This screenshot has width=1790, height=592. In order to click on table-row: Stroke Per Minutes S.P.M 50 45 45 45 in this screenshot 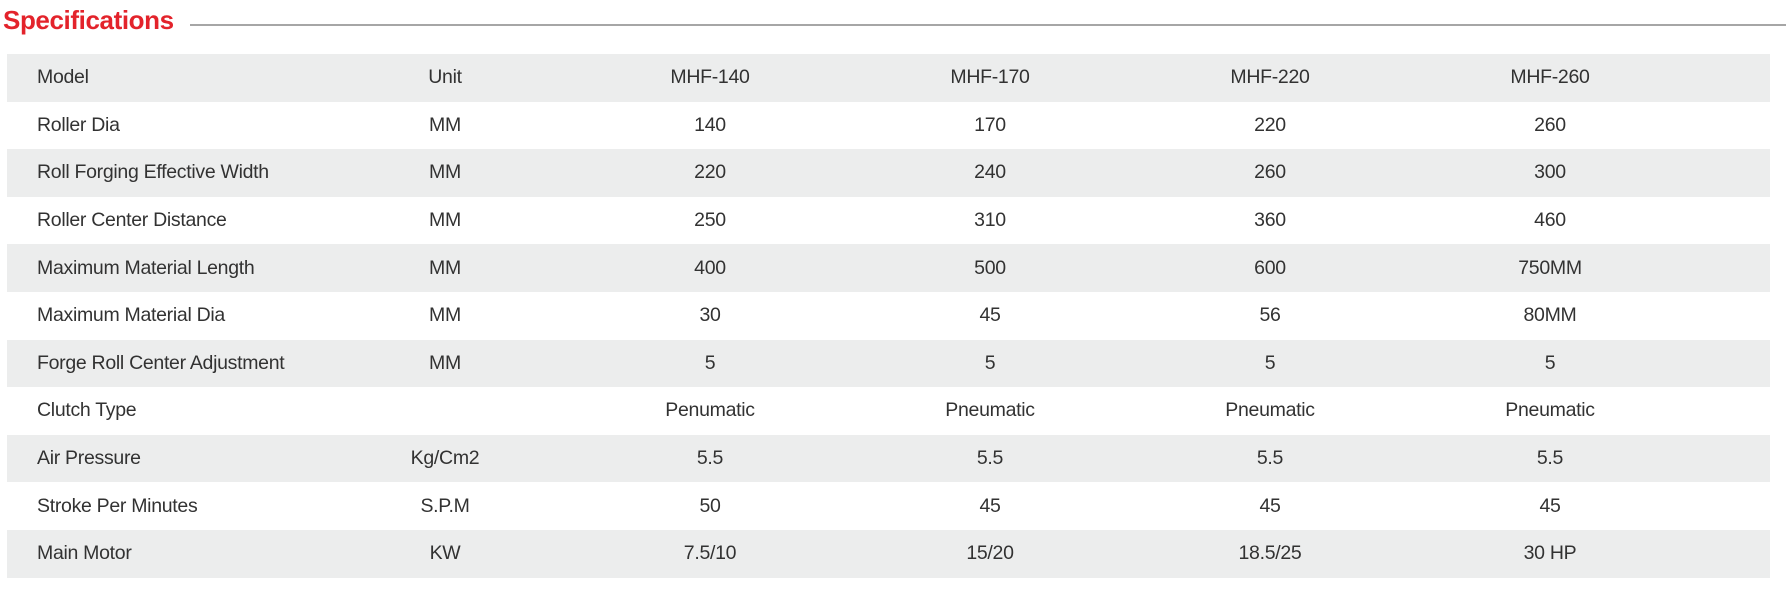, I will do `click(888, 506)`.